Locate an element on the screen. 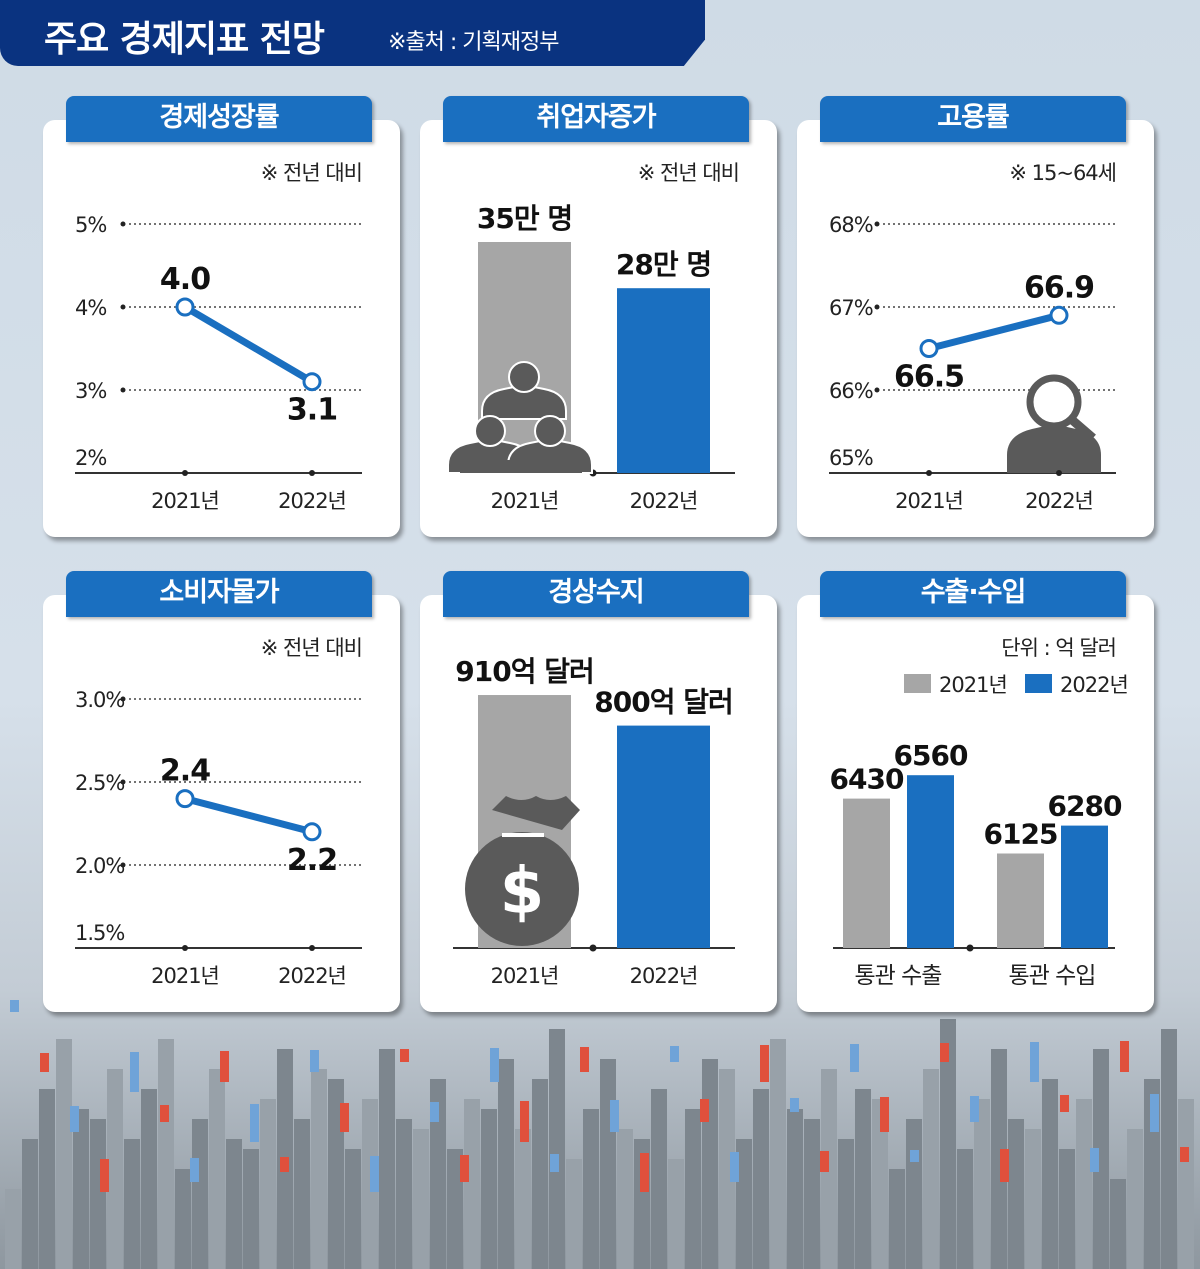 The width and height of the screenshot is (1200, 1269). data-label: 3.1 is located at coordinates (312, 410).